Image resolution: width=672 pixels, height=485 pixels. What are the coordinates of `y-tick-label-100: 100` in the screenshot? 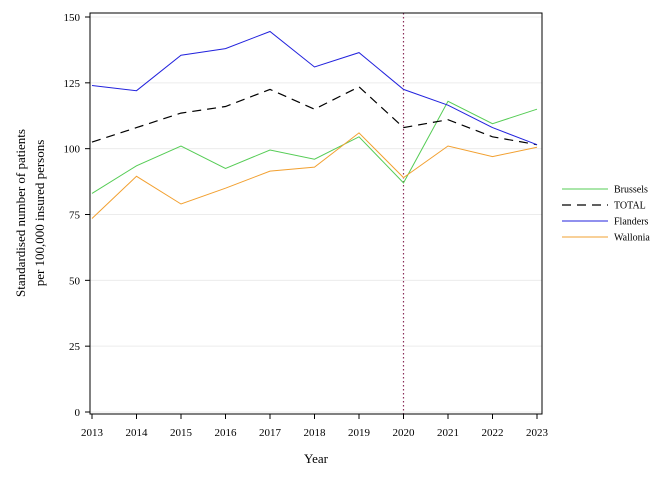 It's located at (72, 150).